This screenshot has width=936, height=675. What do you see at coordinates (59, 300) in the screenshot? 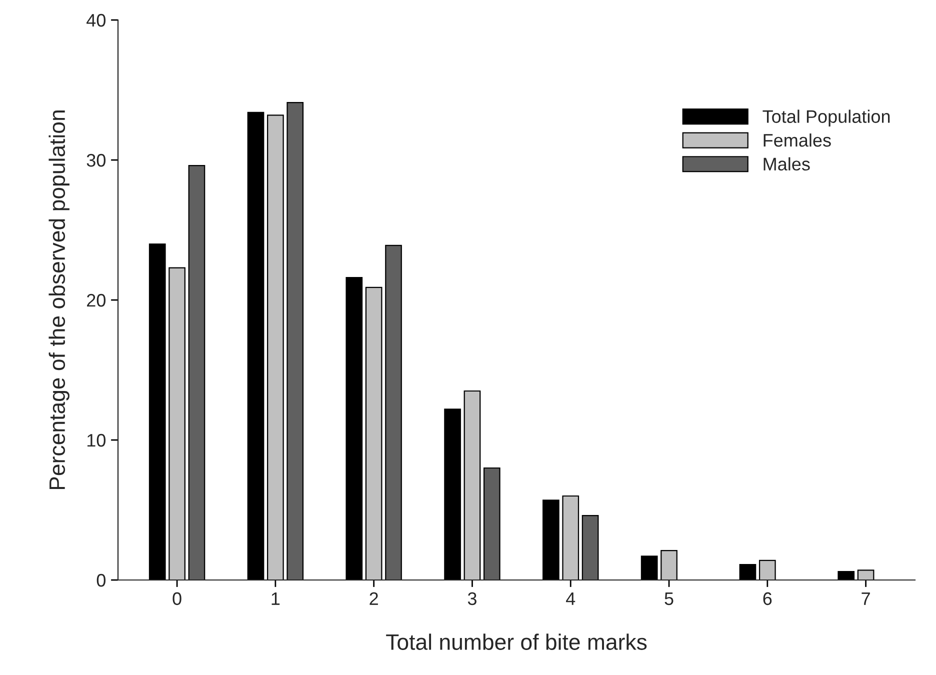
I see `y-axis-title: Percentage of the observed population` at bounding box center [59, 300].